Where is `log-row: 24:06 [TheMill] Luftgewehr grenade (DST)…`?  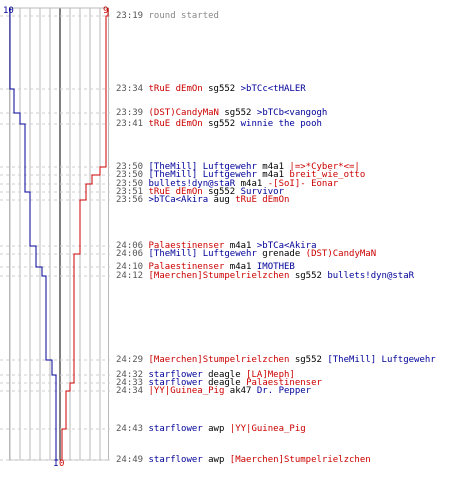
log-row: 24:06 [TheMill] Luftgewehr grenade (DST)… is located at coordinates (246, 254).